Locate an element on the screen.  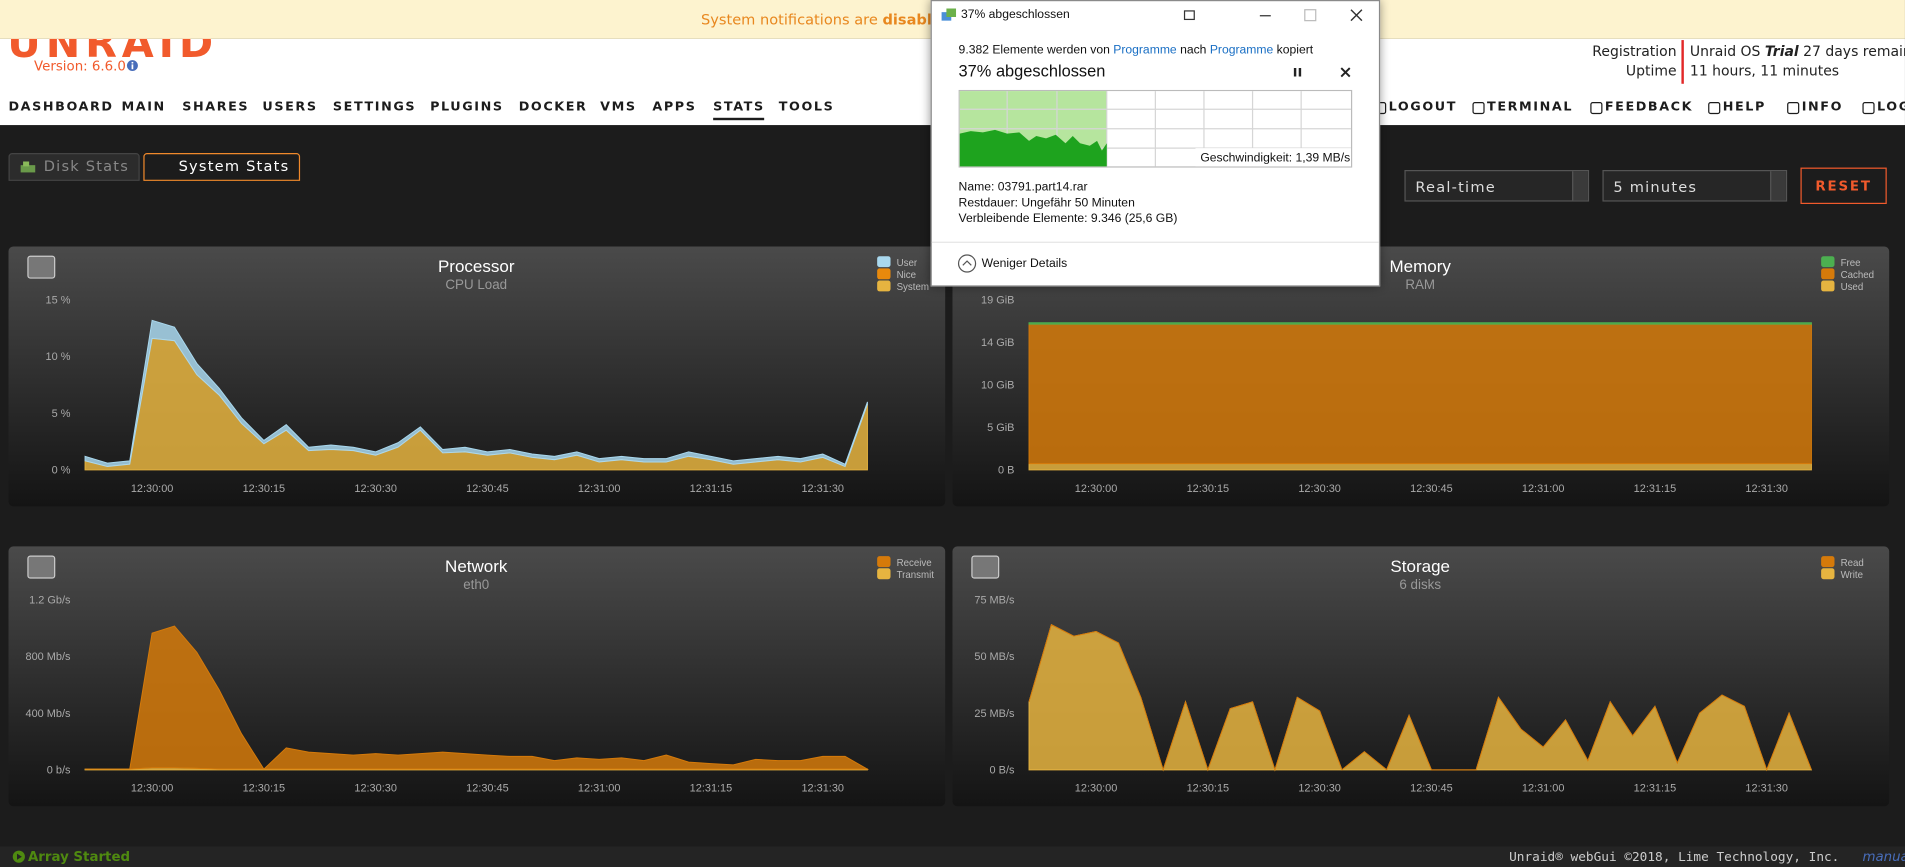
details-toggle: Weniger Details is located at coordinates (1024, 264).